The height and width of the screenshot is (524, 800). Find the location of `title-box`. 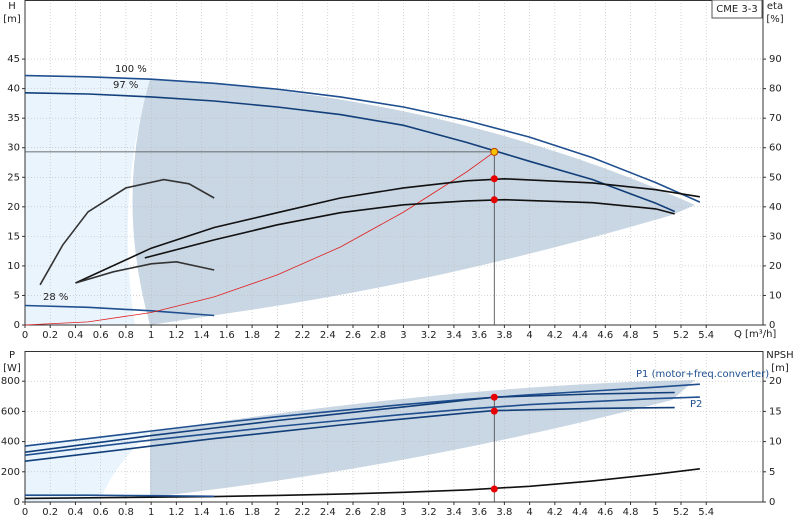

title-box is located at coordinates (737, 9).